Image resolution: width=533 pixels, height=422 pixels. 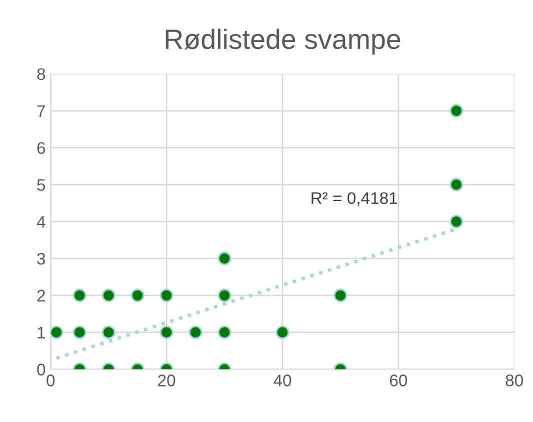 What do you see at coordinates (283, 380) in the screenshot?
I see `x-tick-label: 40` at bounding box center [283, 380].